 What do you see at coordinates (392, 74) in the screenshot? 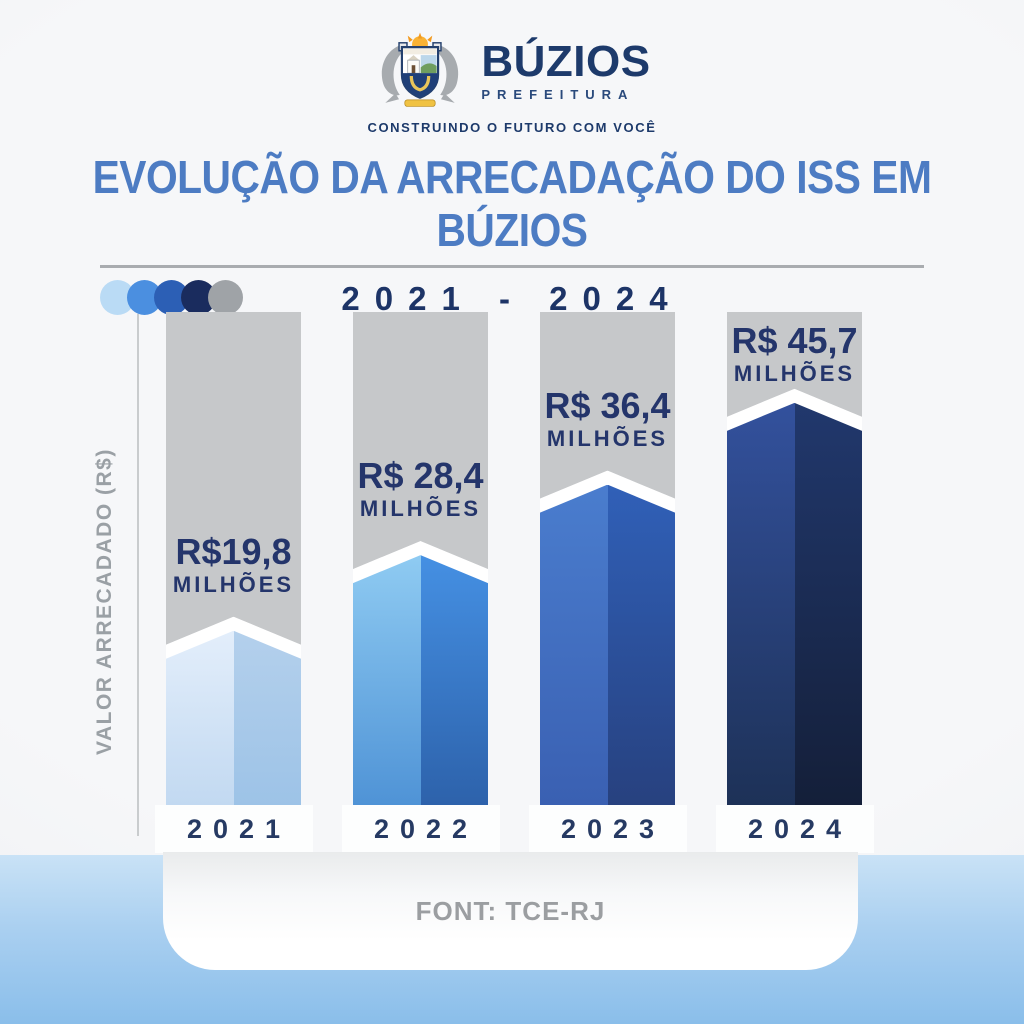
I see `fish-left-icon` at bounding box center [392, 74].